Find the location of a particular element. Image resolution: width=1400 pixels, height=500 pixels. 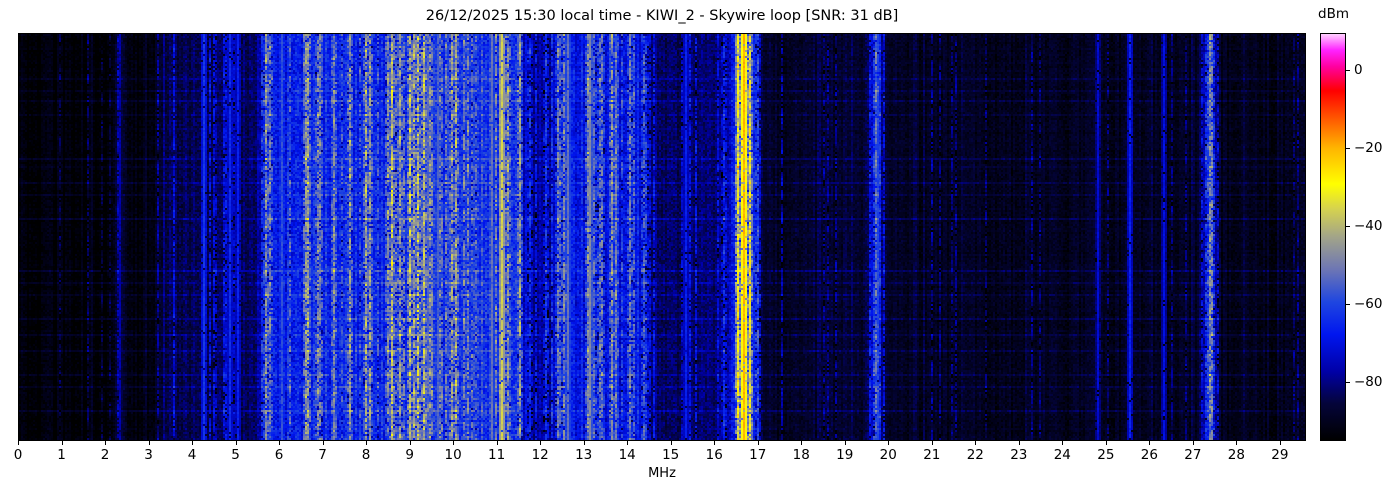

x-axis-tick-label: 27 is located at coordinates (1193, 455).